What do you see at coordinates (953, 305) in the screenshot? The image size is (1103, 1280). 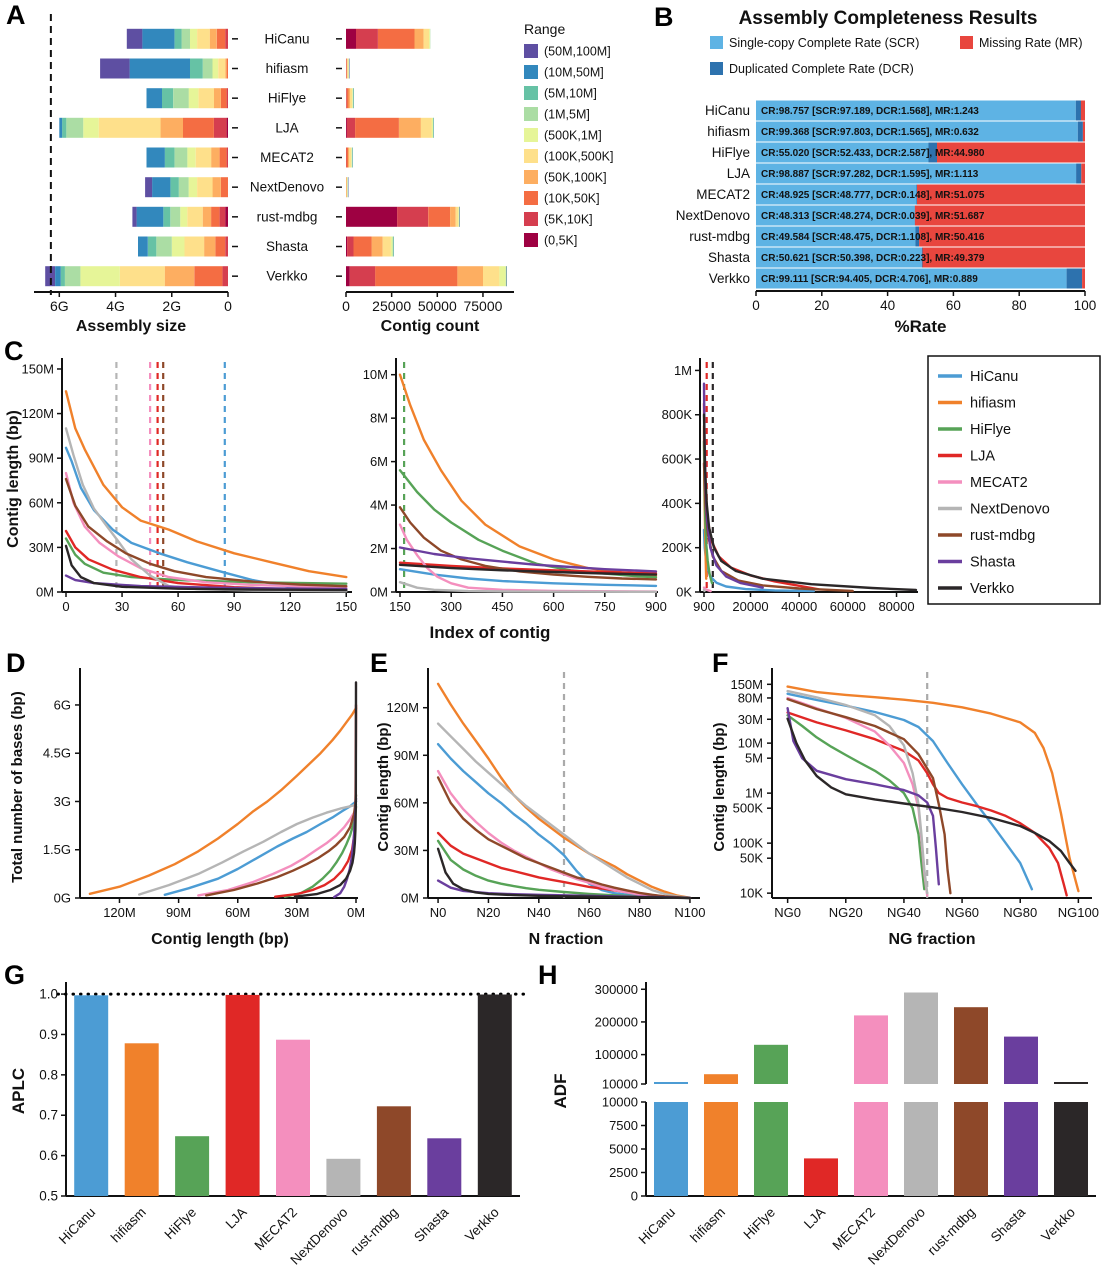 I see `tick-label: 60` at bounding box center [953, 305].